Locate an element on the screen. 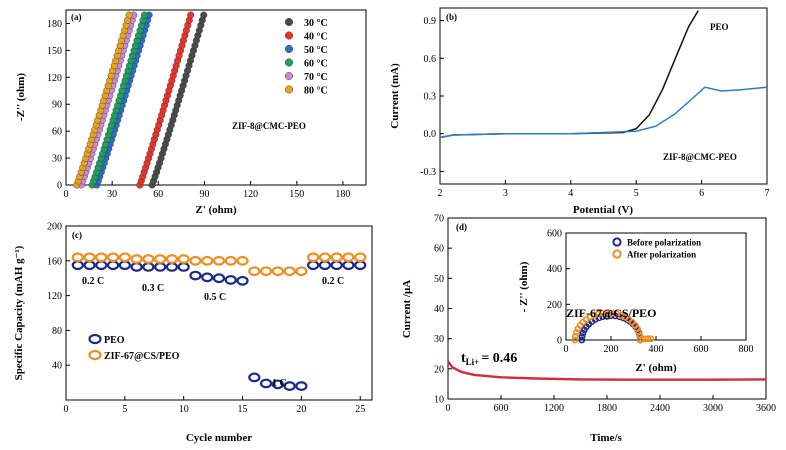 The height and width of the screenshot is (450, 786). panel-d-xtick-label: 3000 is located at coordinates (713, 408).